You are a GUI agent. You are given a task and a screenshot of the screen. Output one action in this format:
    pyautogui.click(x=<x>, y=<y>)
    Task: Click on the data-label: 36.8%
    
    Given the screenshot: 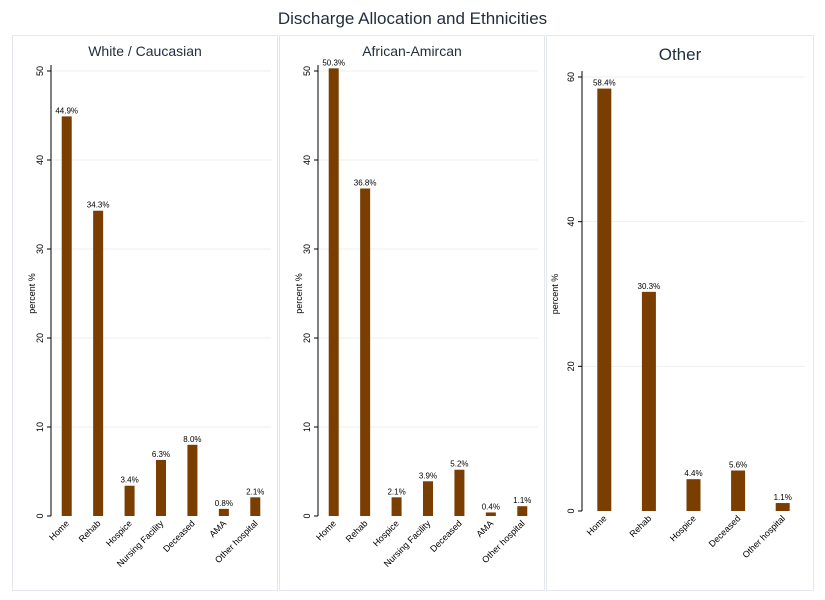 What is the action you would take?
    pyautogui.click(x=365, y=182)
    